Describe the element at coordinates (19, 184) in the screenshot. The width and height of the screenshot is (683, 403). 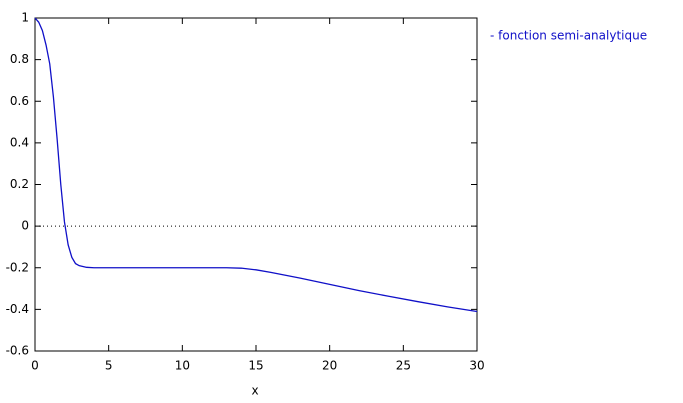
I see `y-tick-label: 0.2` at that location.